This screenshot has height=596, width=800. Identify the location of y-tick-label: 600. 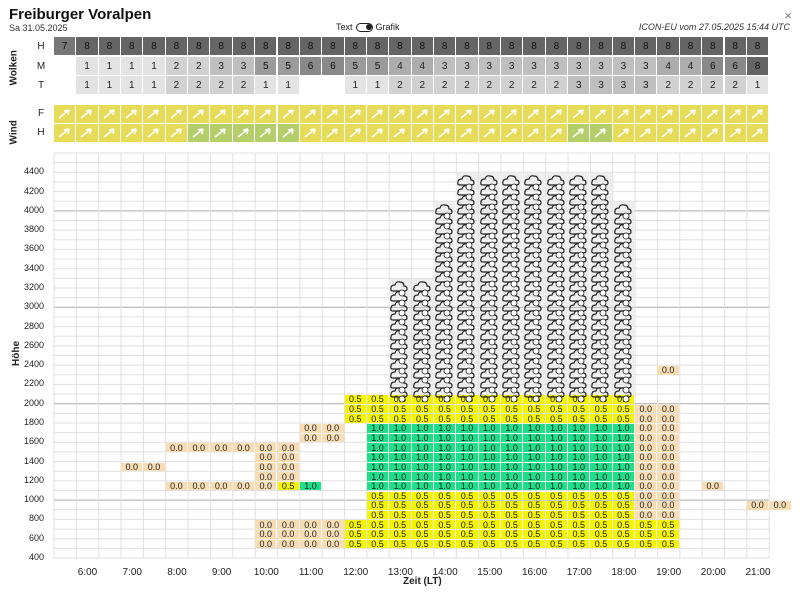
(36, 537).